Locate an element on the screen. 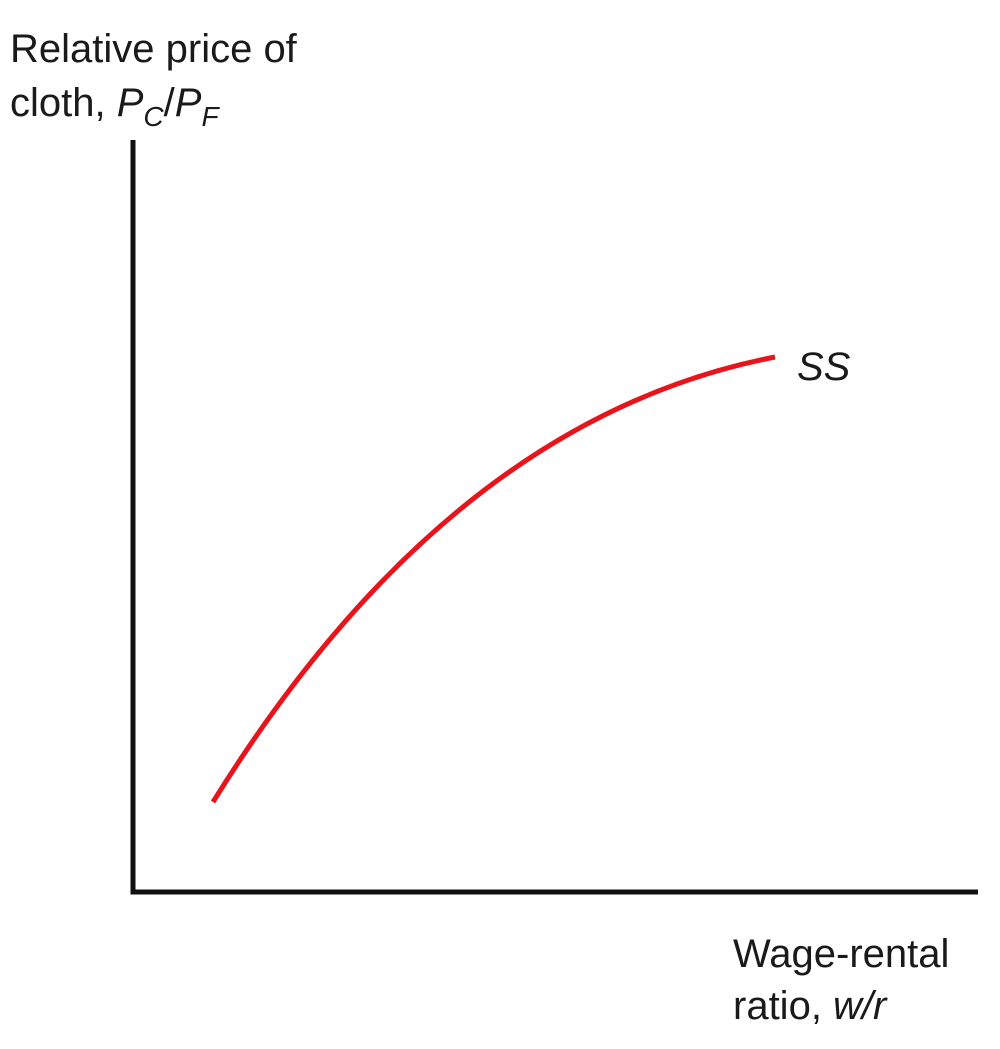  x-axis-label-line1: Wage-rental is located at coordinates (841, 954).